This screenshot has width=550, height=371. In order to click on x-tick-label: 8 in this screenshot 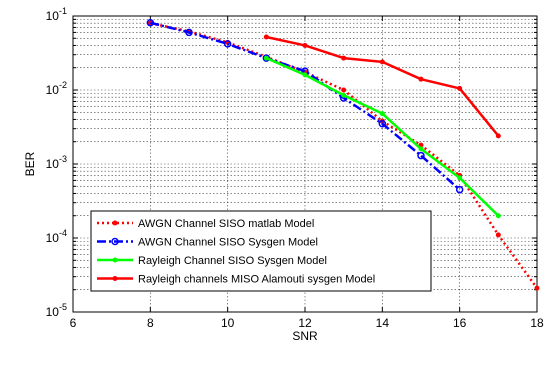, I will do `click(150, 323)`.